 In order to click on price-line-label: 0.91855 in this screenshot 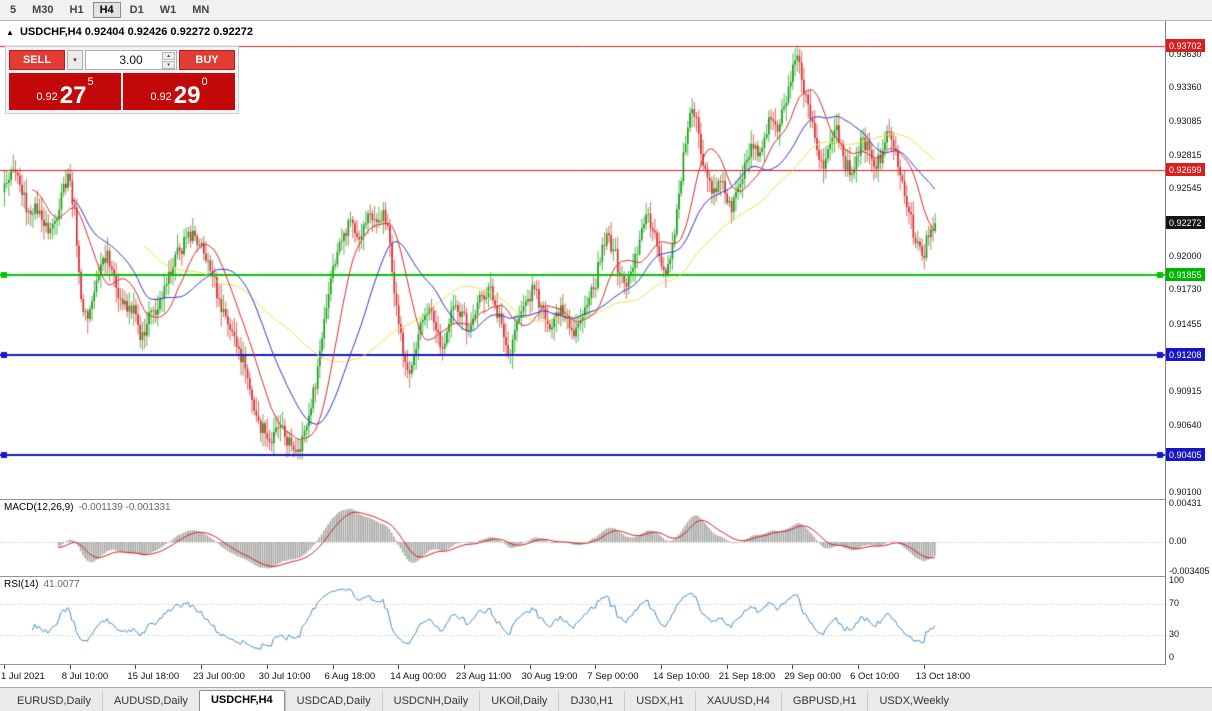, I will do `click(1185, 274)`.